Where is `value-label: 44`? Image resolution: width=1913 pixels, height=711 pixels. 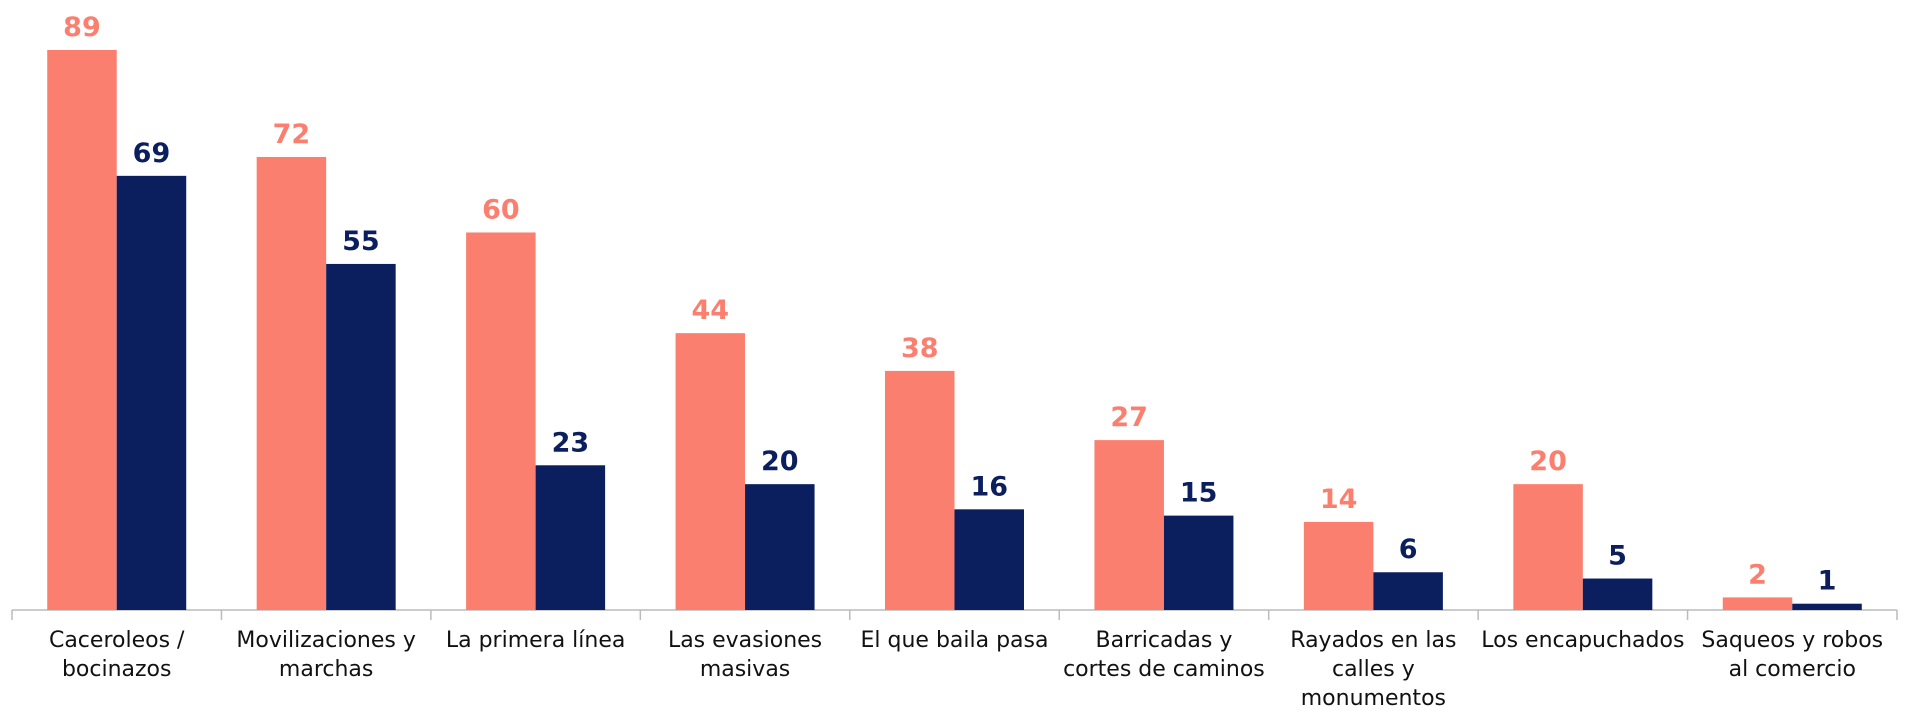 value-label: 44 is located at coordinates (711, 310).